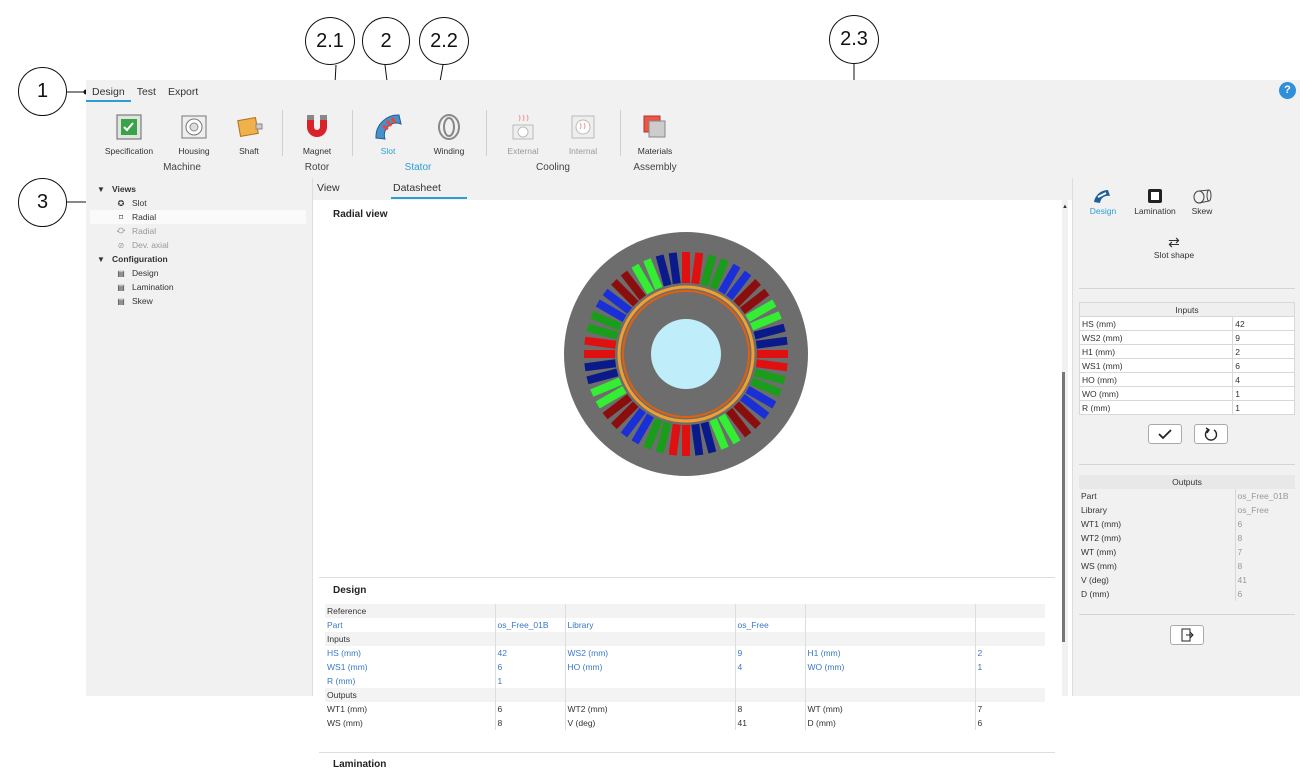  I want to click on slot-button: Slot, so click(388, 134).